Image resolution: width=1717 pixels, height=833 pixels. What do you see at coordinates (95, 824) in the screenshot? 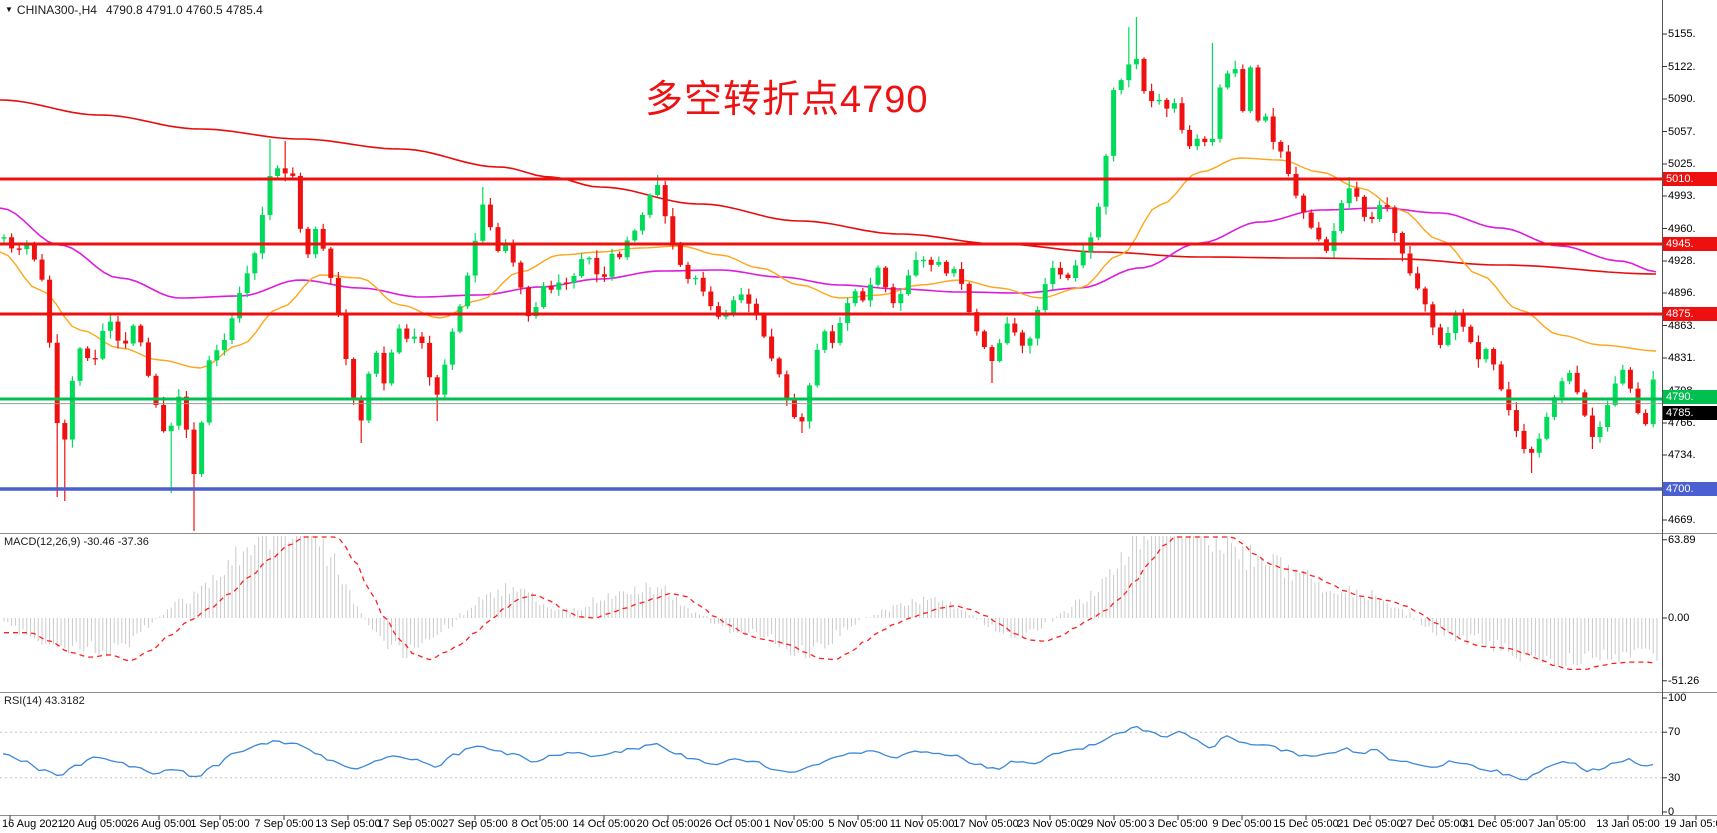
I see `time-tick-label: 20 Aug 05:00` at bounding box center [95, 824].